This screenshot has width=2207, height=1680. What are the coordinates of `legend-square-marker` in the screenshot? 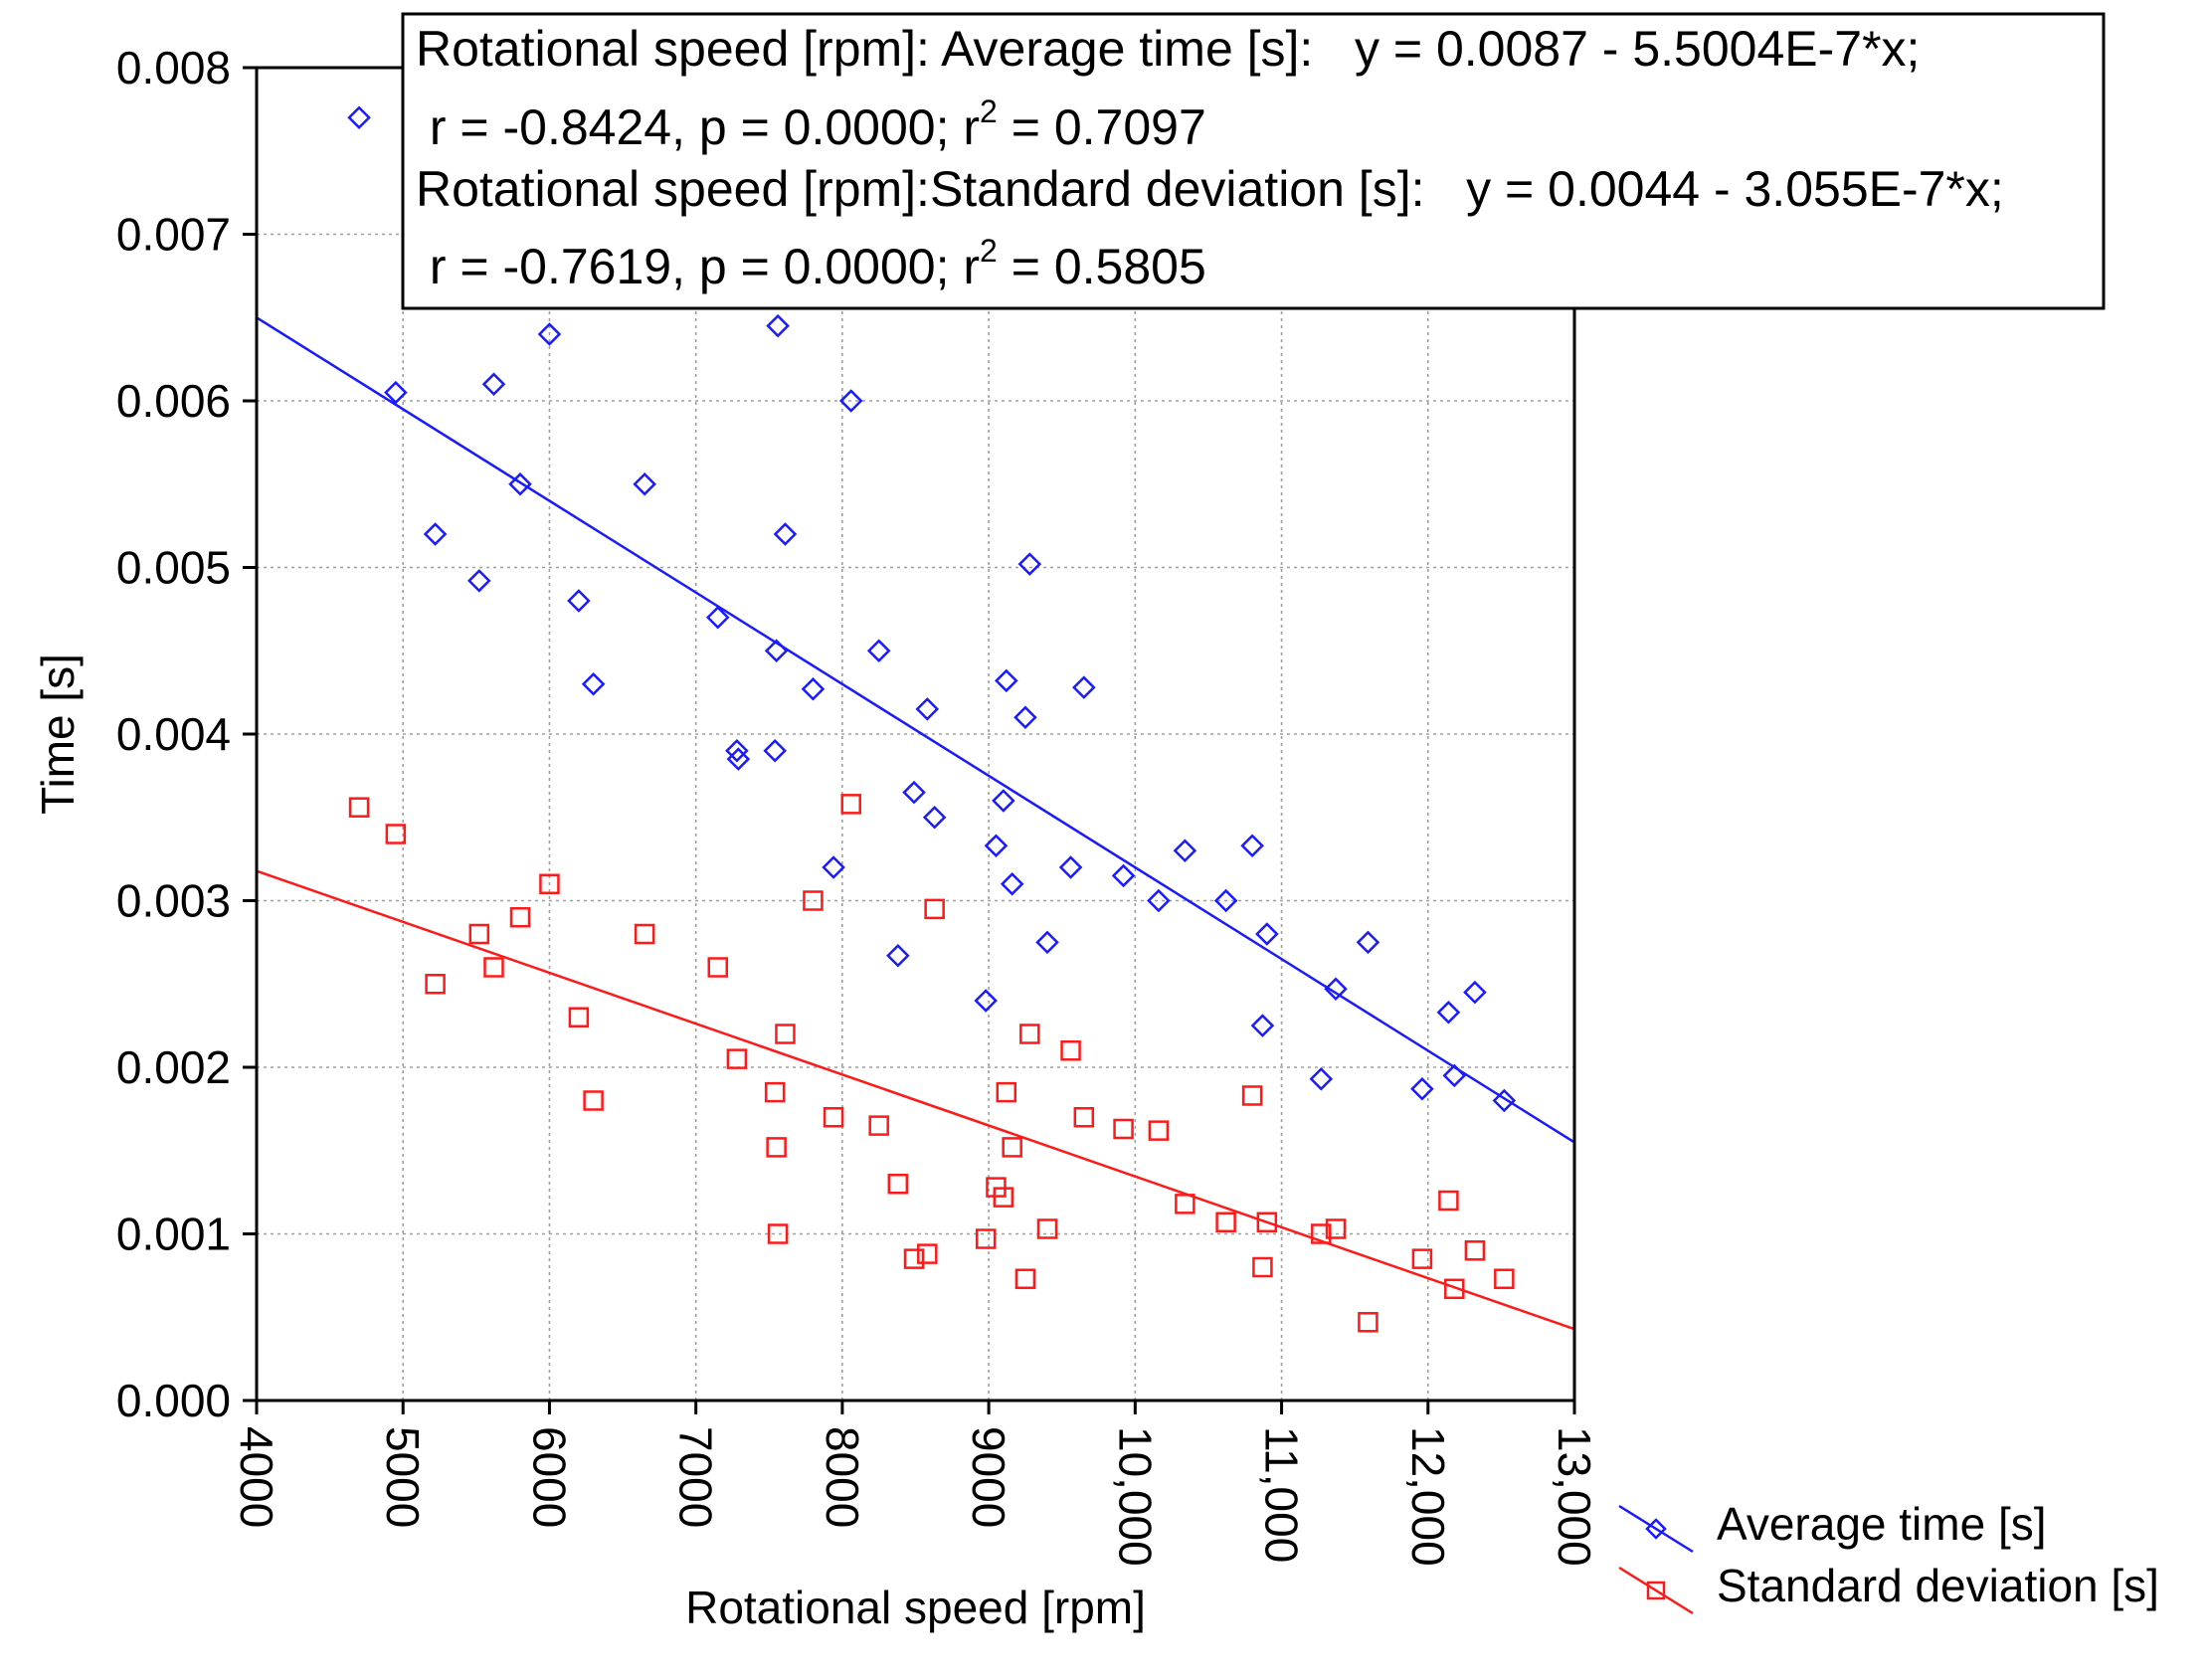 It's located at (1656, 1590).